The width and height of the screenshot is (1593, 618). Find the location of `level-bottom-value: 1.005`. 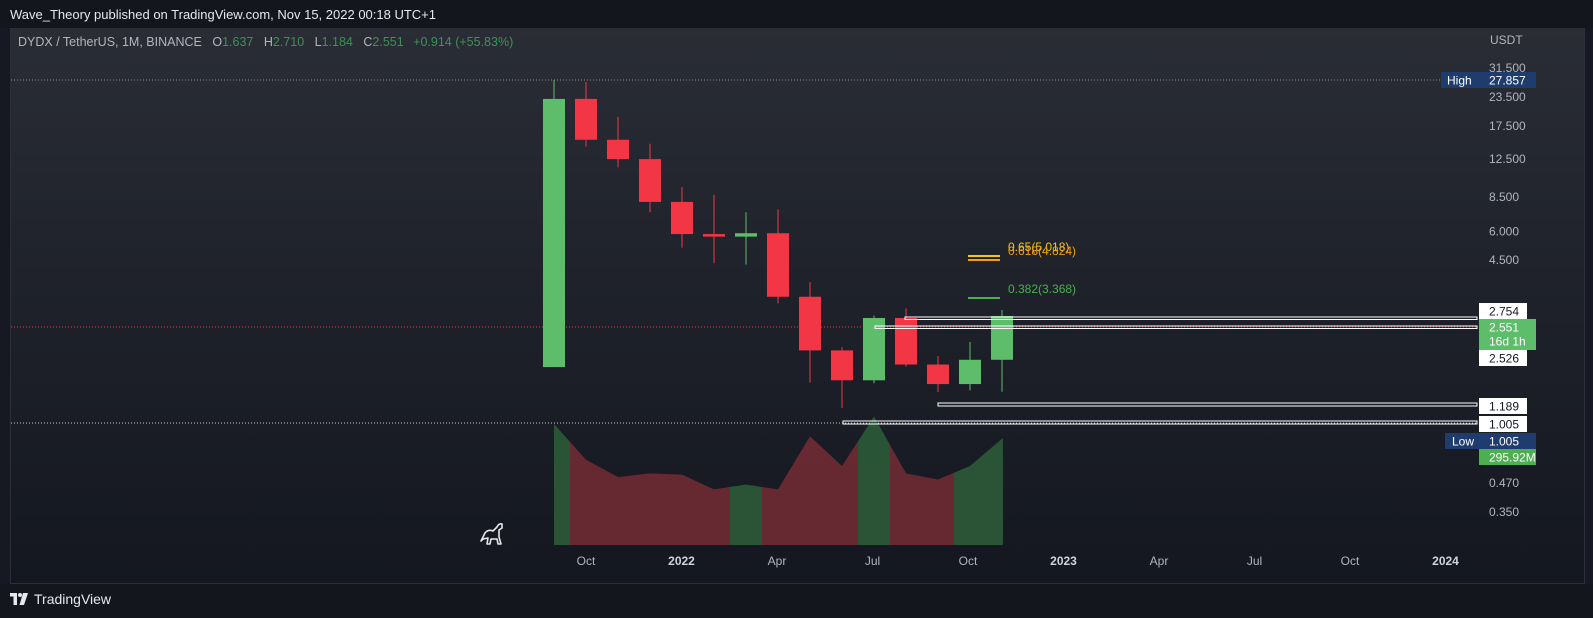

level-bottom-value: 1.005 is located at coordinates (1504, 425).